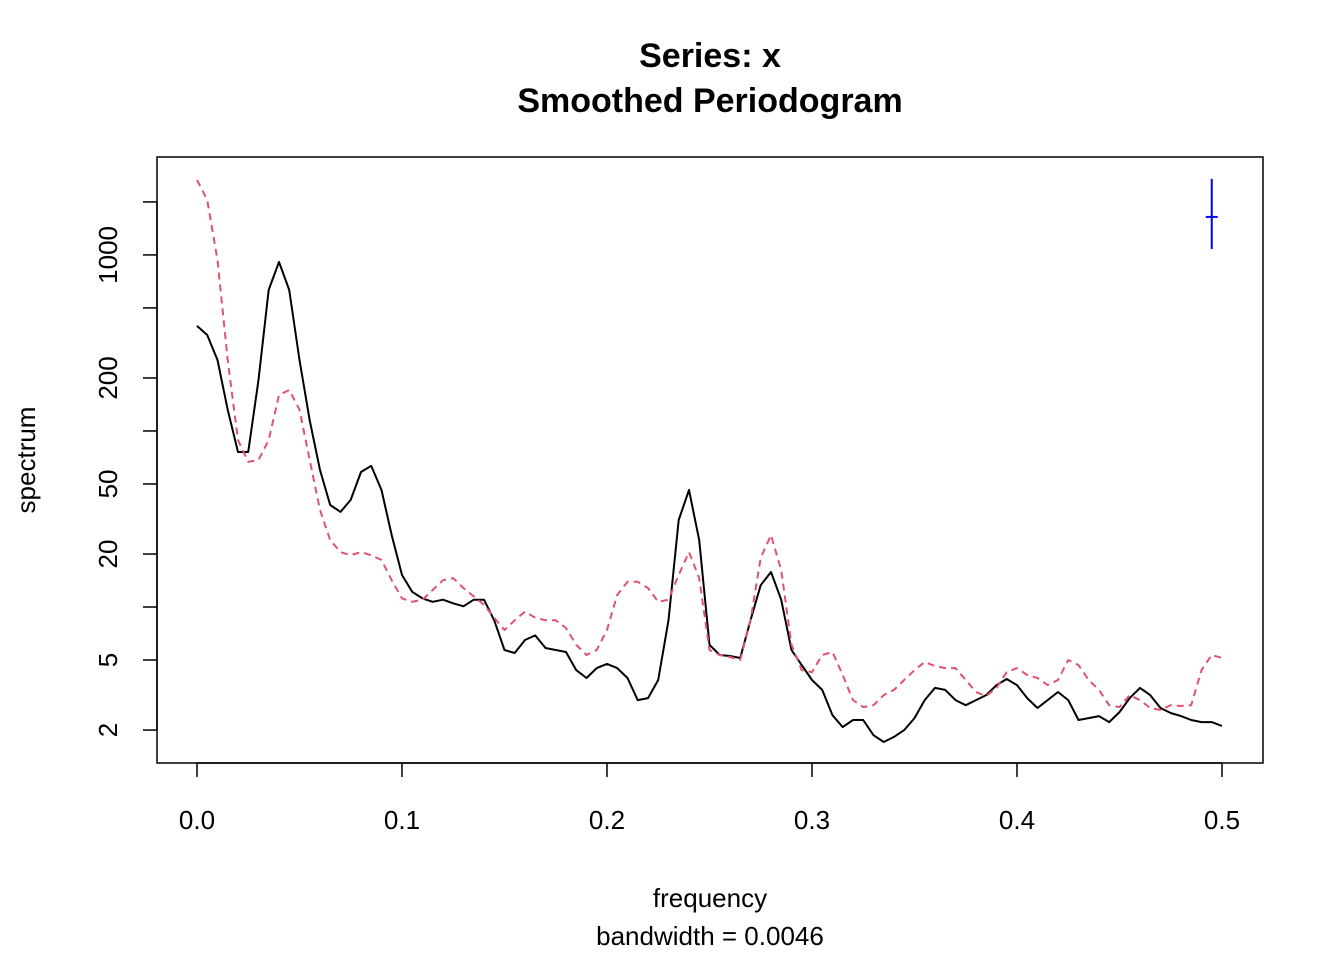  Describe the element at coordinates (108, 660) in the screenshot. I see `y-tick-label: 5` at that location.